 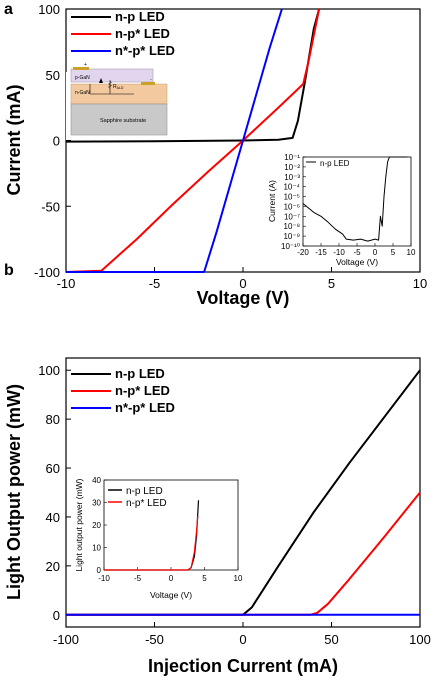 What do you see at coordinates (292, 226) in the screenshot?
I see `y-tick-label: 10⁻⁸` at bounding box center [292, 226].